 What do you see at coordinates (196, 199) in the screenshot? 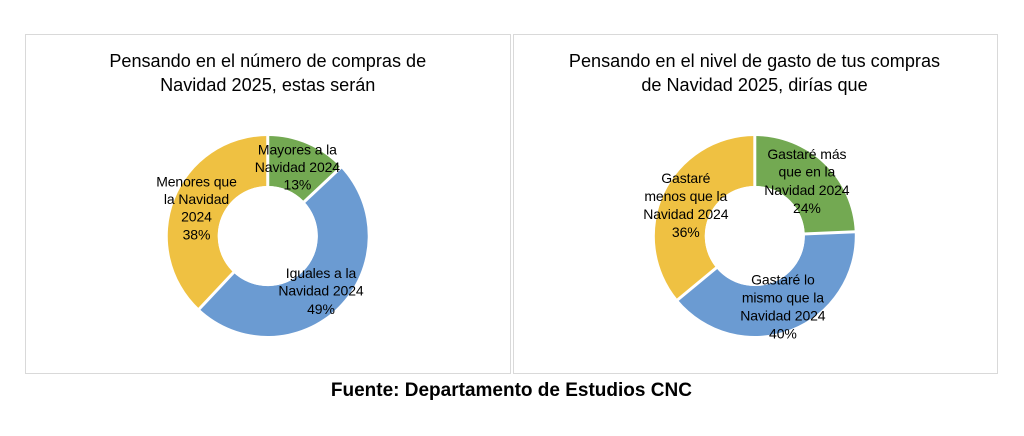
I see `svg-text: la Navidad` at bounding box center [196, 199].